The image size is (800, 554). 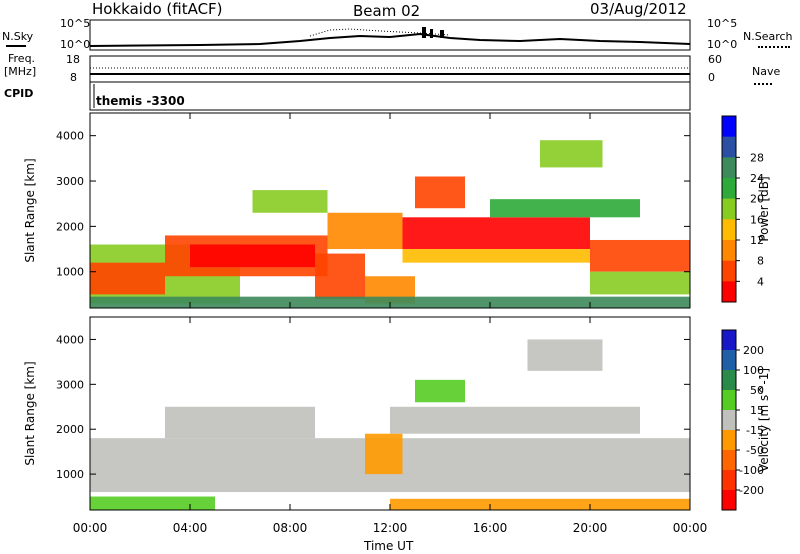 I want to click on power-colorbar-tick-label: 20, so click(x=757, y=199).